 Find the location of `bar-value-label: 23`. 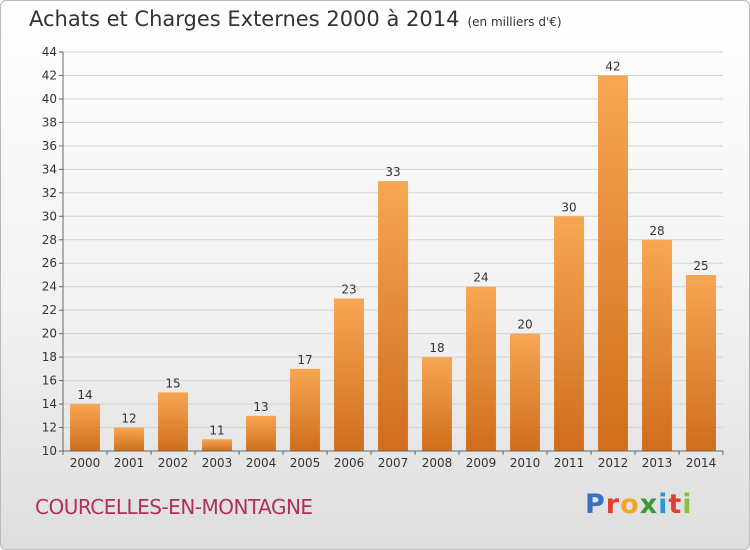

bar-value-label: 23 is located at coordinates (348, 289).